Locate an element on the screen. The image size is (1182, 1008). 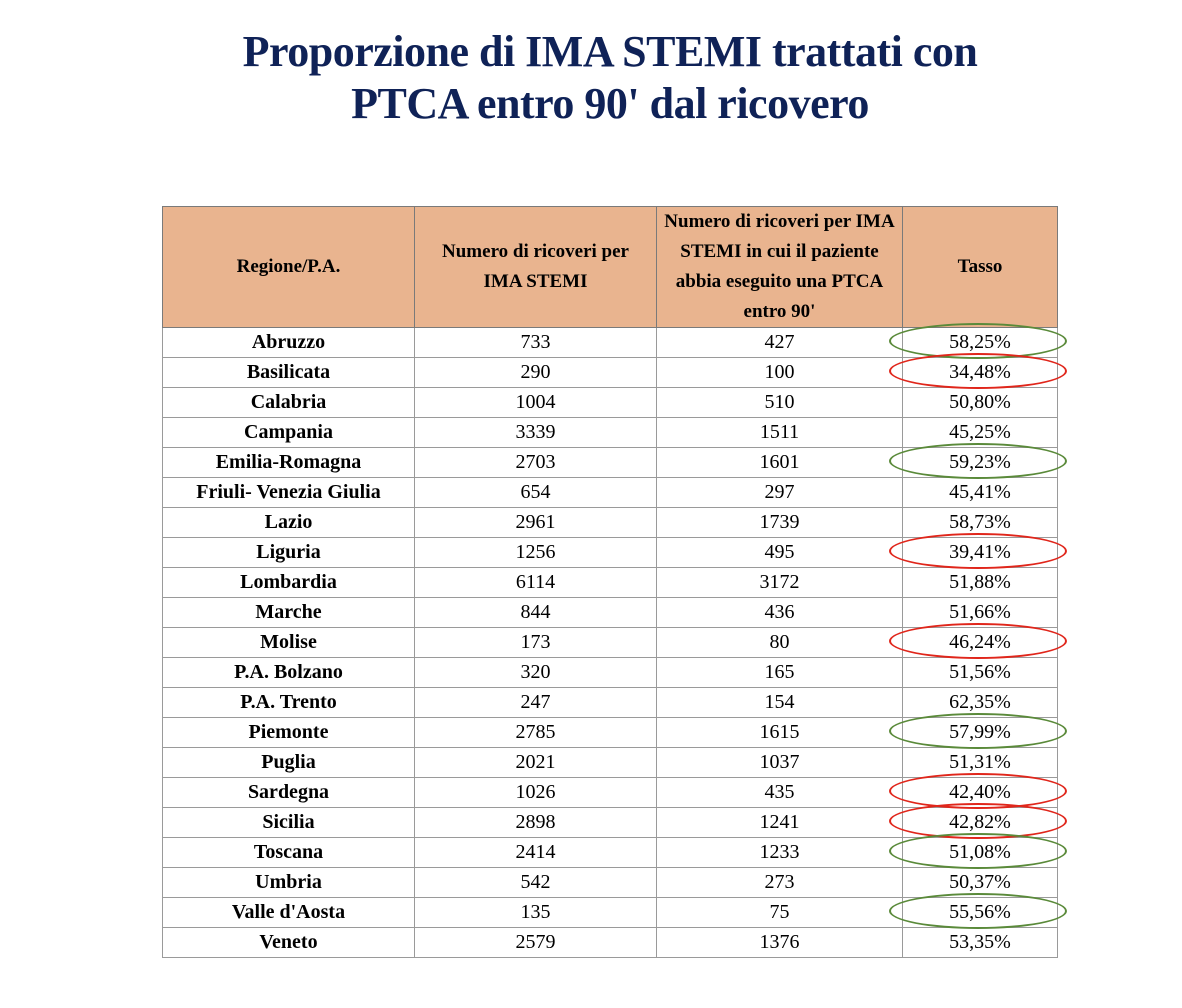
rate-cell: 42,82% is located at coordinates (978, 821).